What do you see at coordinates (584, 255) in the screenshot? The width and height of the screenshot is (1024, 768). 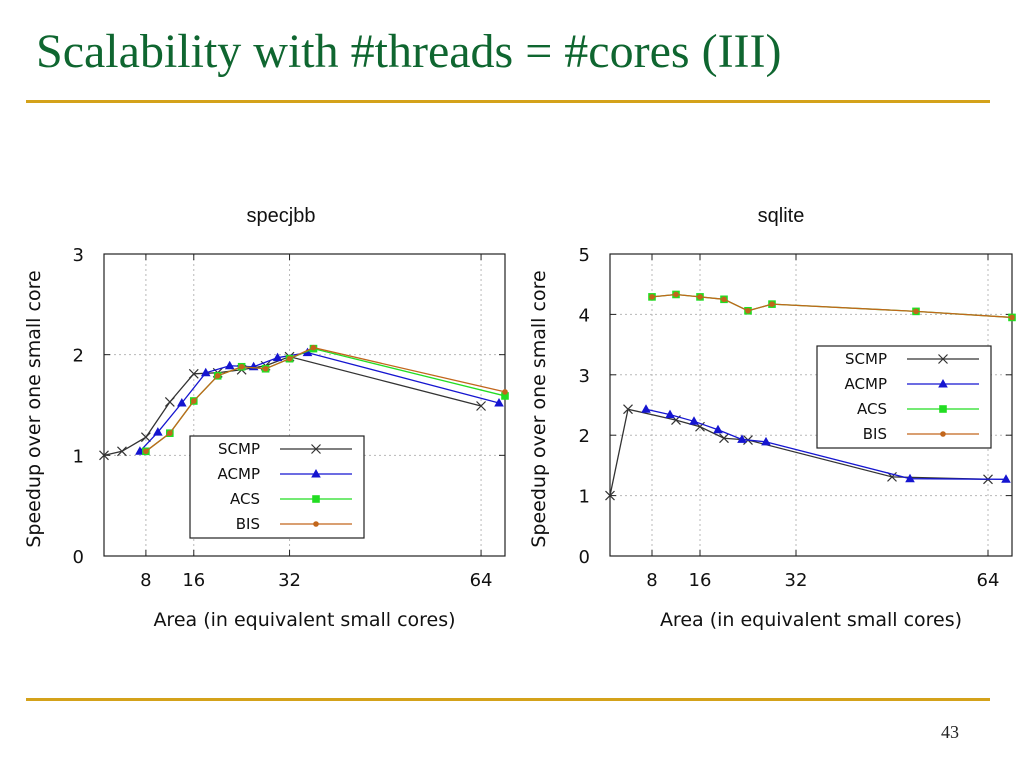 I see `y-tick-label: 5` at bounding box center [584, 255].